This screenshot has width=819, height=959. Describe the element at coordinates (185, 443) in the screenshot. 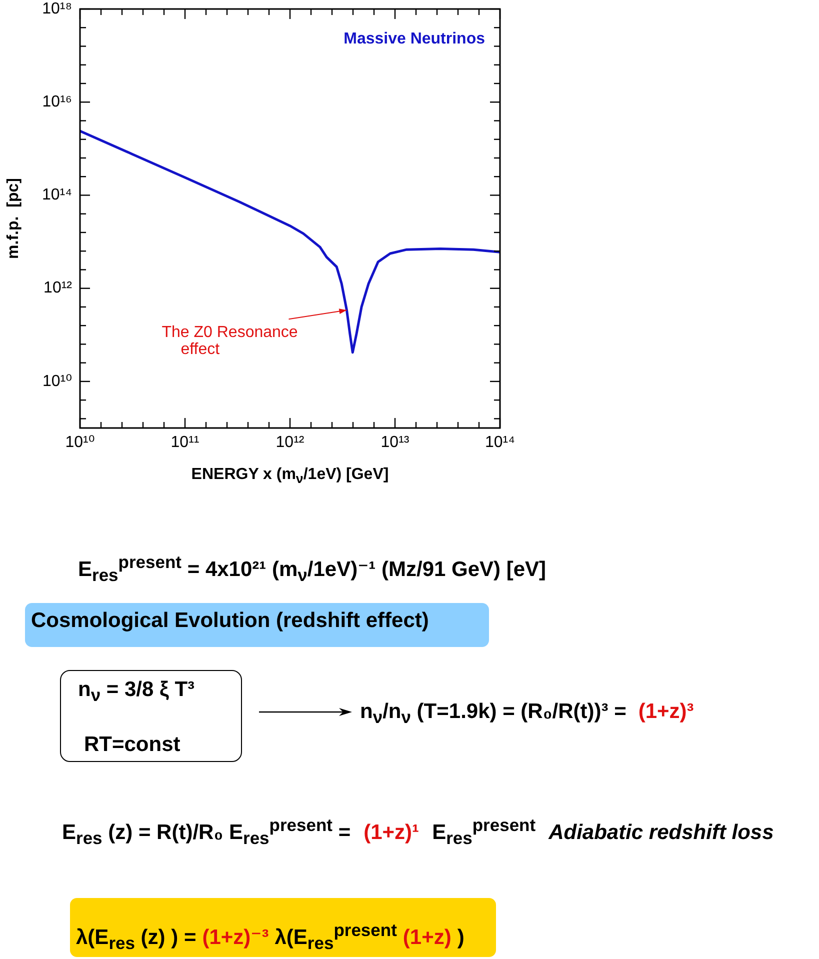

I see `x-tick-label: 10¹¹` at that location.